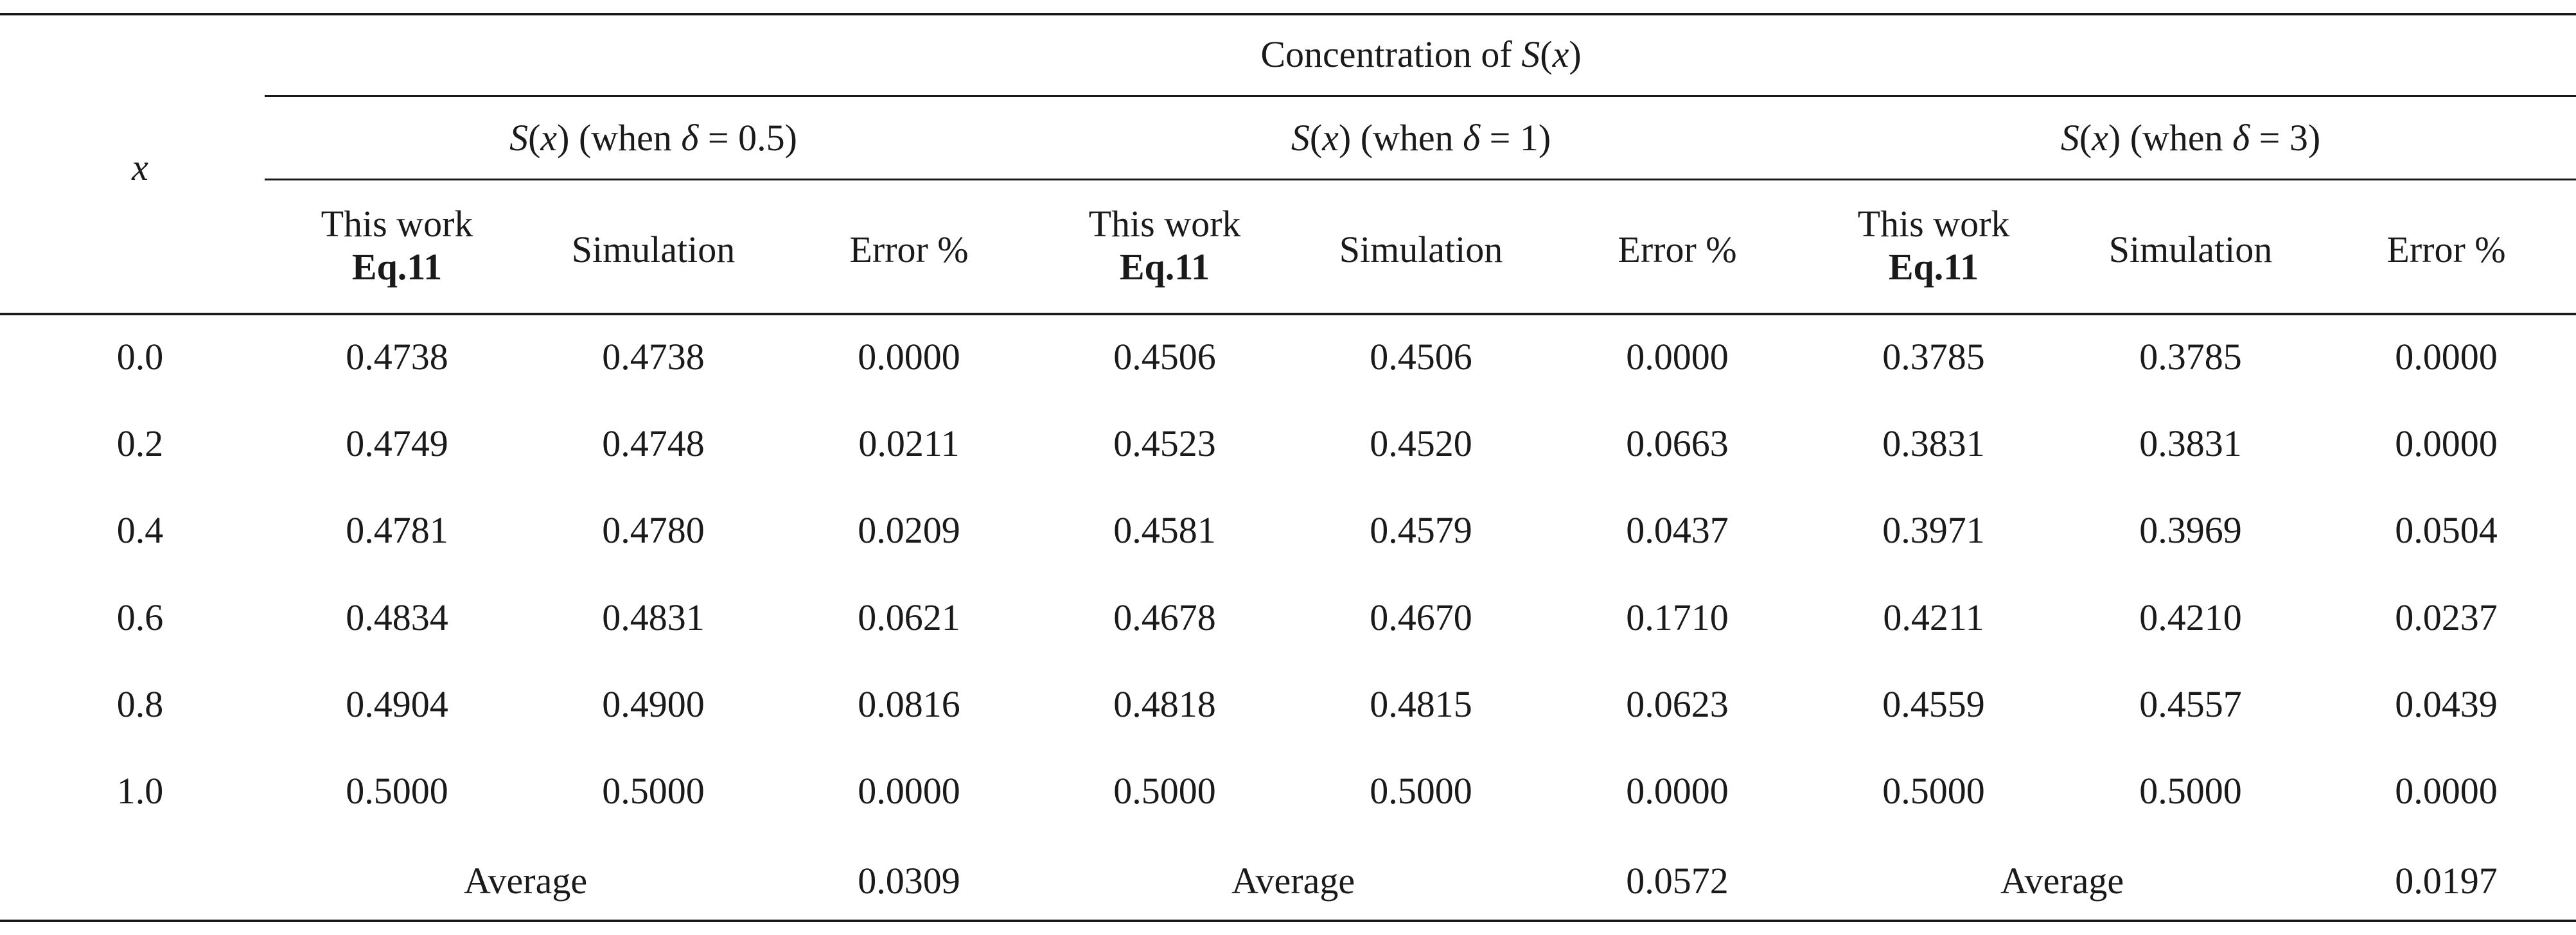 This screenshot has width=2576, height=935. What do you see at coordinates (397, 617) in the screenshot?
I see `cell-this-work: 0.4834` at bounding box center [397, 617].